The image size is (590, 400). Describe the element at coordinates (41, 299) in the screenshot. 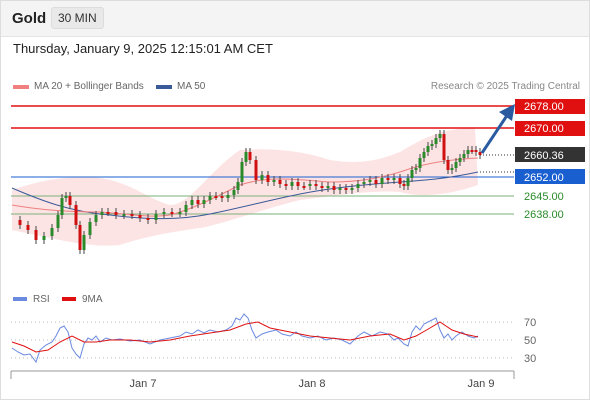

I see `rsi-legend-label: RSI` at that location.